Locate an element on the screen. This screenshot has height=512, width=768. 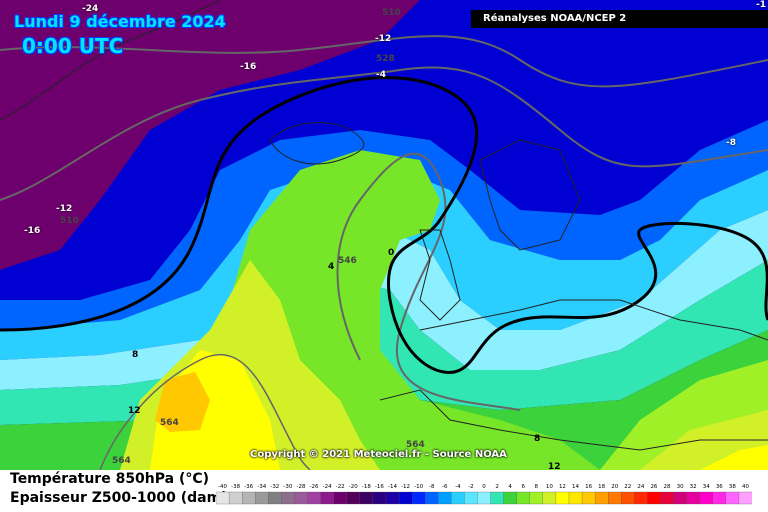
scale-tick-label: -28 is located at coordinates (300, 487).